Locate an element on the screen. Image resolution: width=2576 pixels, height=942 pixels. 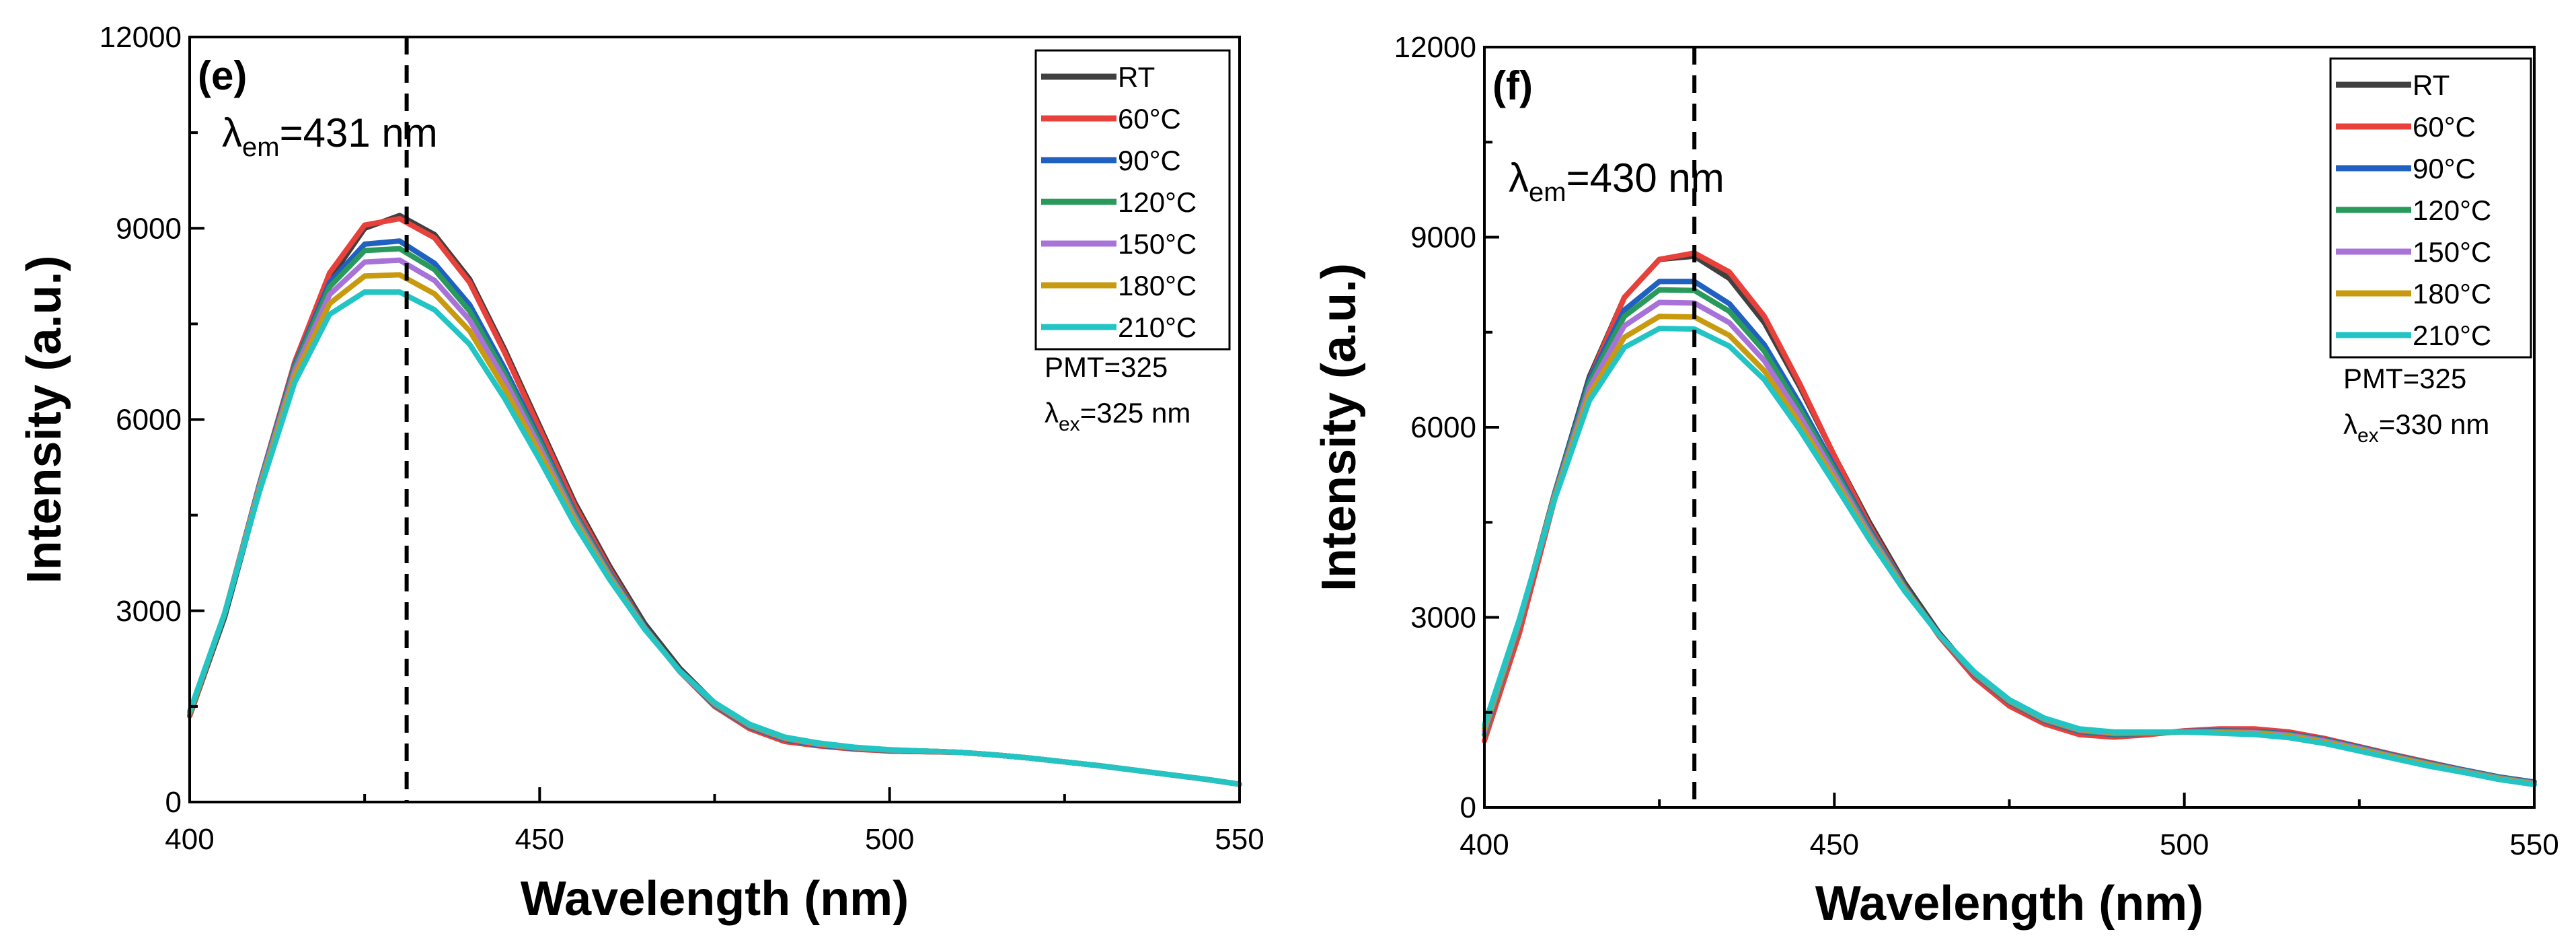
emission-annotation: λem=431 nm is located at coordinates (330, 136).